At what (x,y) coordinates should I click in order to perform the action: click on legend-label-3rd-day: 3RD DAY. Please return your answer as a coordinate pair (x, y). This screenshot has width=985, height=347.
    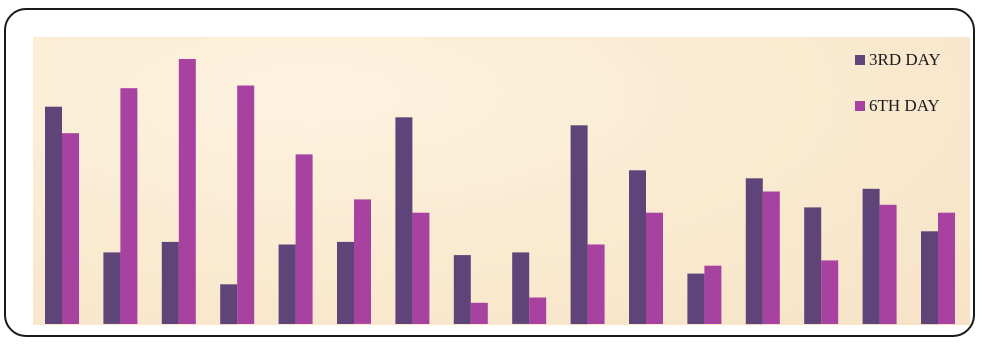
    Looking at the image, I should click on (905, 59).